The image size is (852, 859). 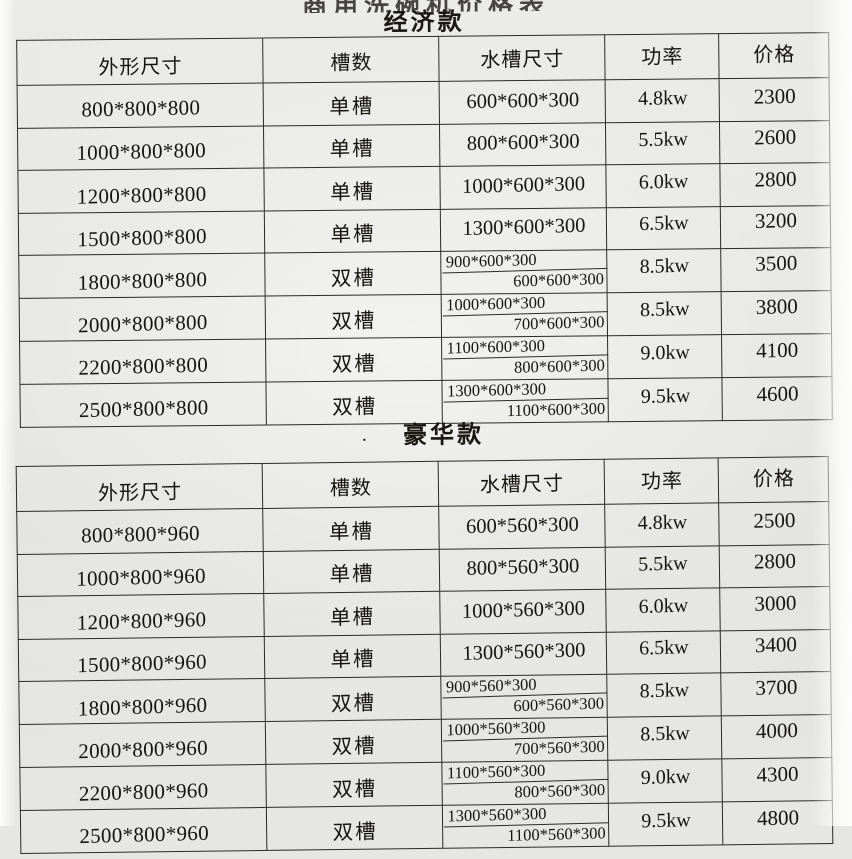 I want to click on sink-size-secondary: 800*560*300, so click(x=559, y=790).